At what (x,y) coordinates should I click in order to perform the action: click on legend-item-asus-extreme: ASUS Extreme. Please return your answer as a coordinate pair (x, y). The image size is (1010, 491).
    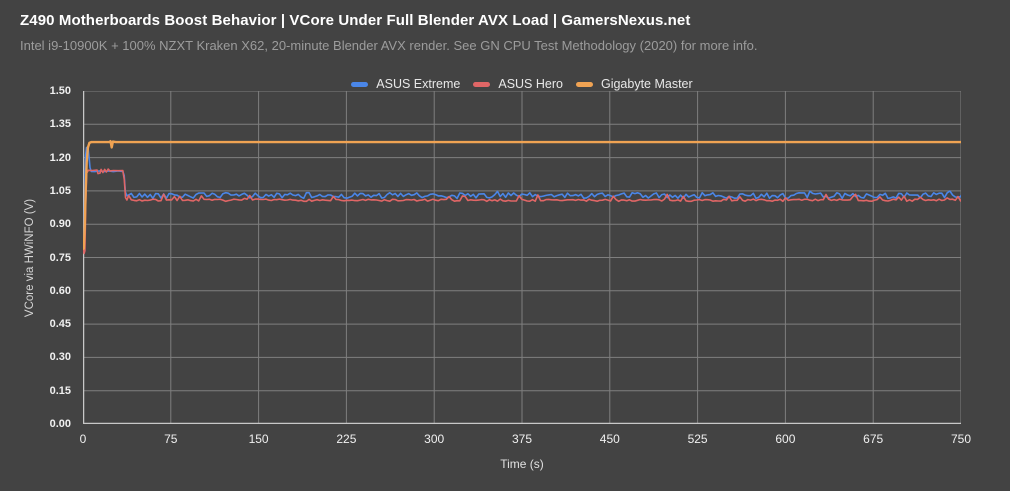
    Looking at the image, I should click on (405, 84).